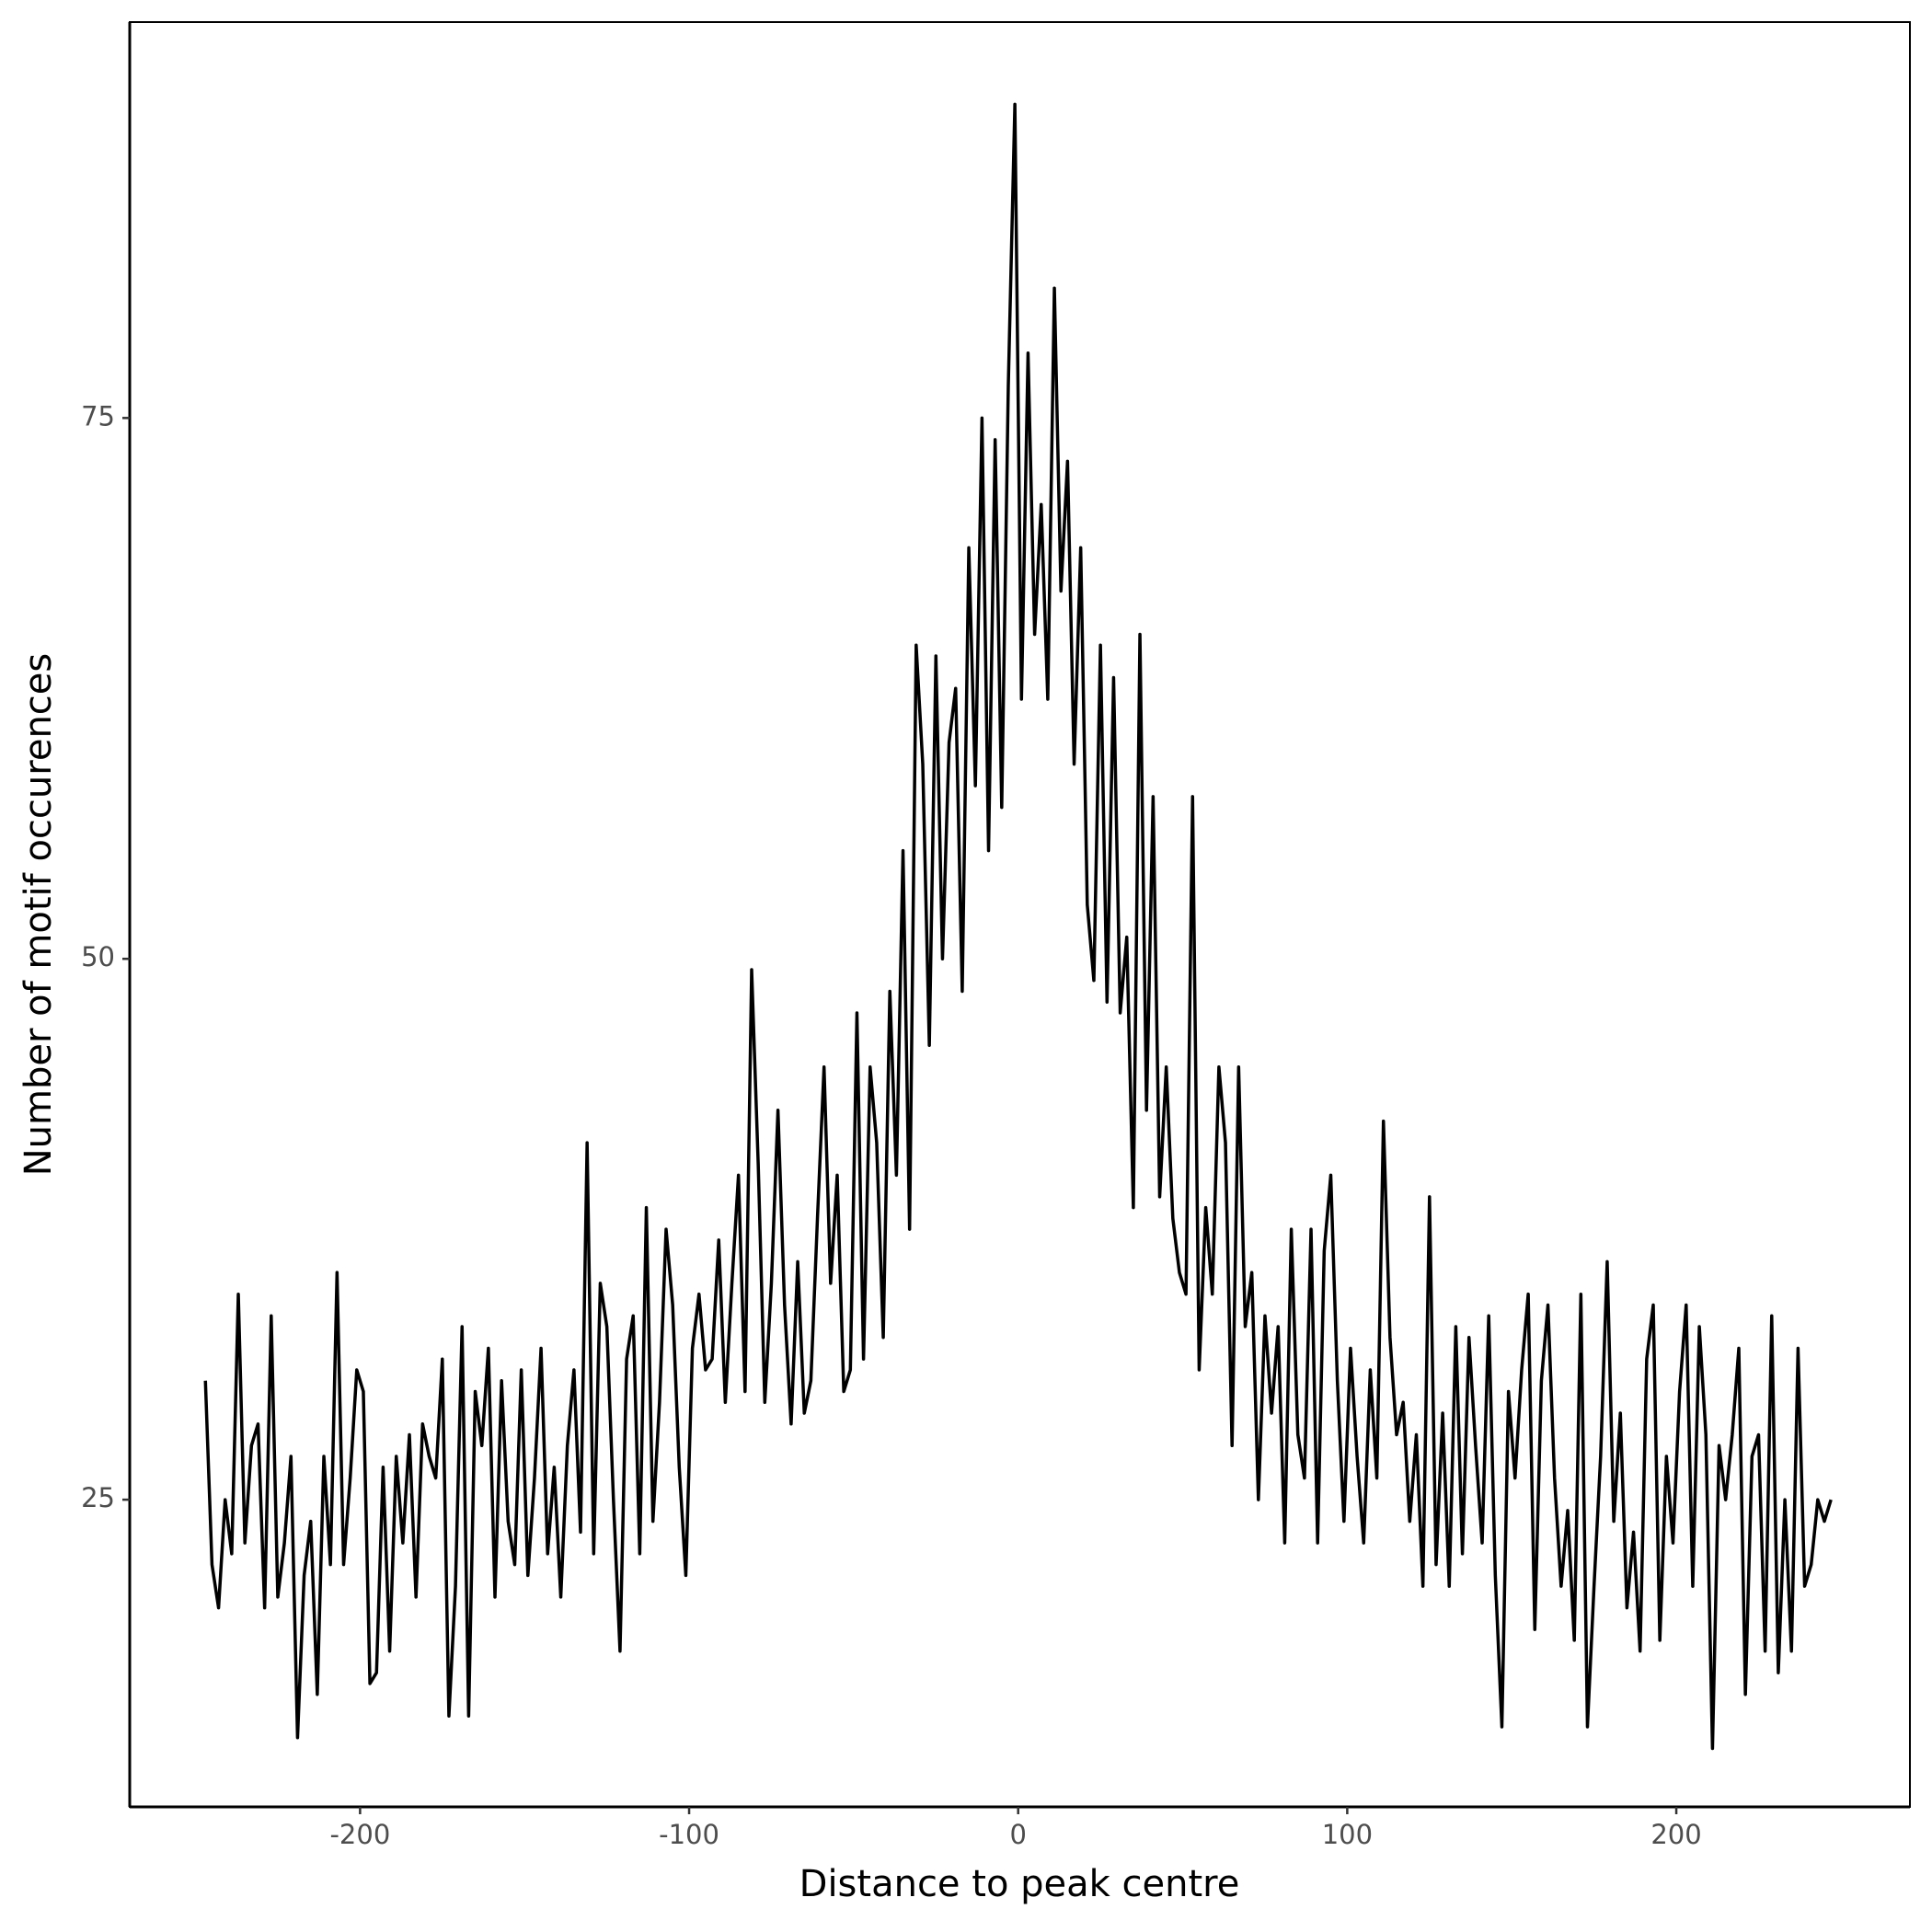 The height and width of the screenshot is (1932, 1932). What do you see at coordinates (98, 1497) in the screenshot?
I see `y-tick-label: 25` at bounding box center [98, 1497].